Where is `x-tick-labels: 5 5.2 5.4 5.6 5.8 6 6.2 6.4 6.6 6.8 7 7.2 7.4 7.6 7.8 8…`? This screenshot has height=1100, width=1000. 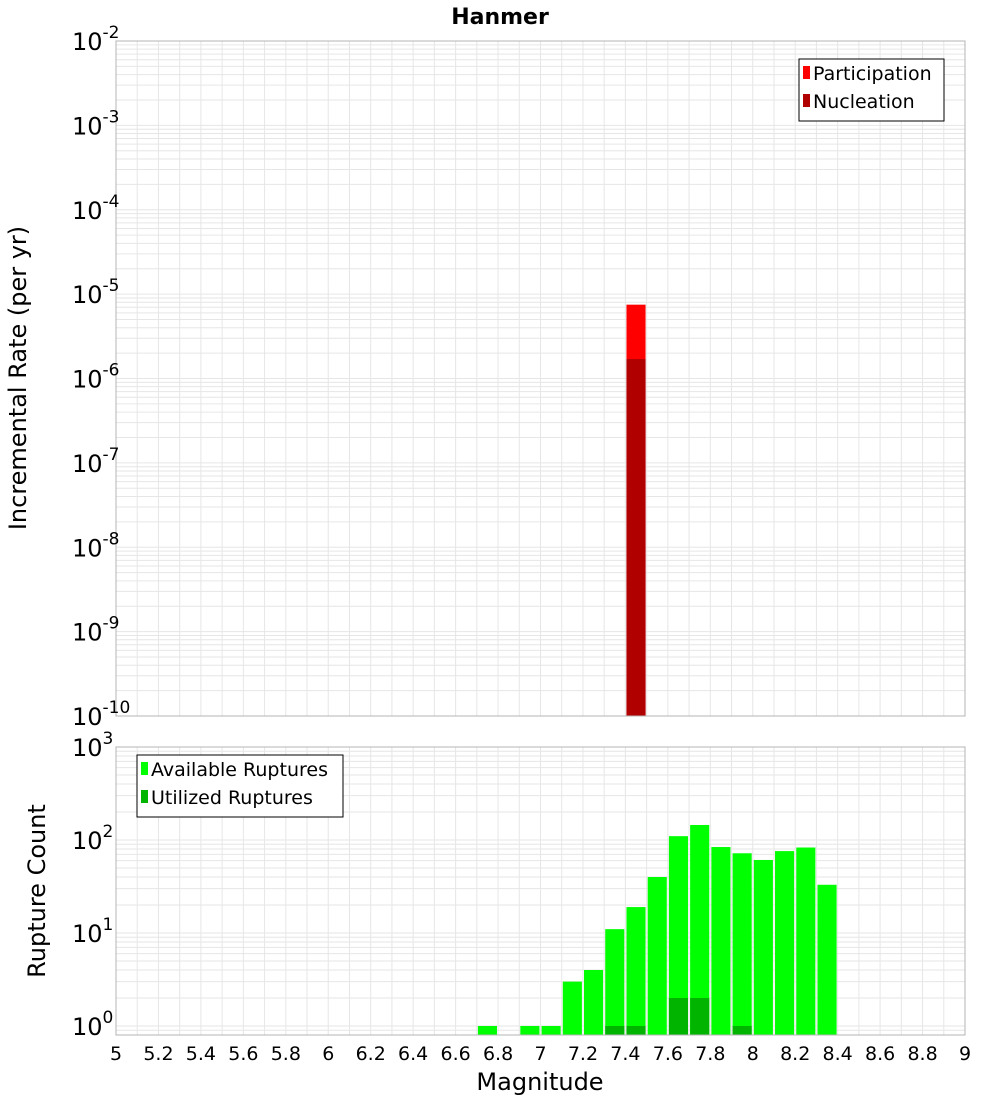
x-tick-labels: 5 5.2 5.4 5.6 5.8 6 6.2 6.4 6.6 6.8 7 7.2 7.4 7.6 7.8 8… is located at coordinates (540, 1054).